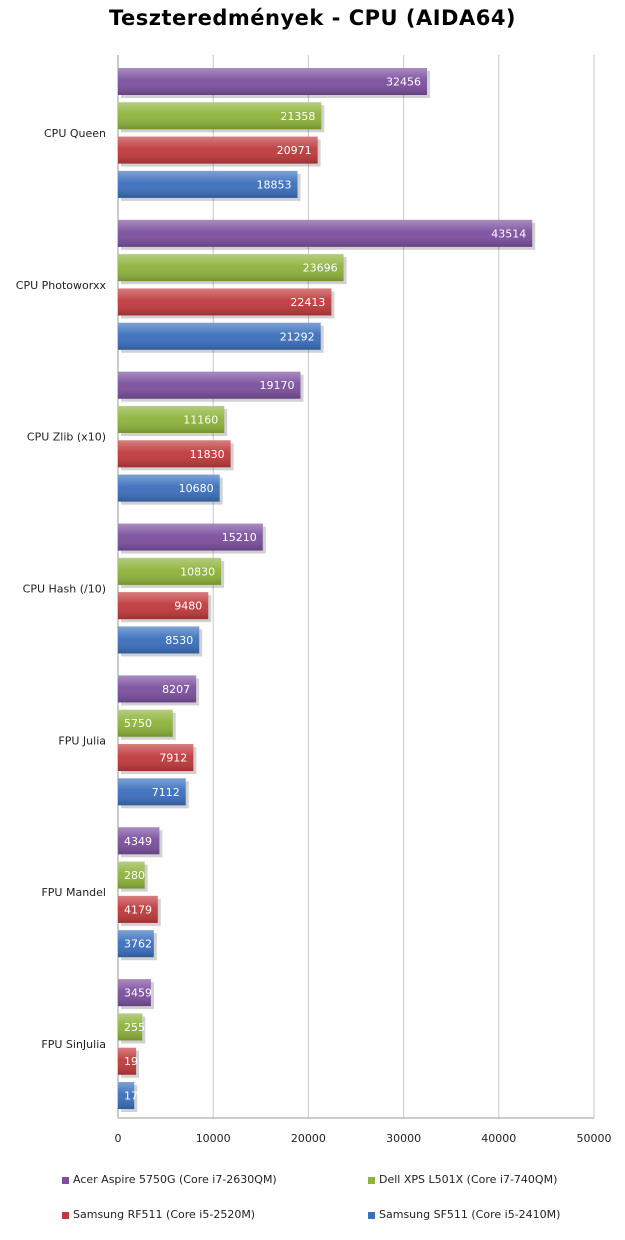  Describe the element at coordinates (320, 268) in the screenshot. I see `data-label: 23696` at that location.